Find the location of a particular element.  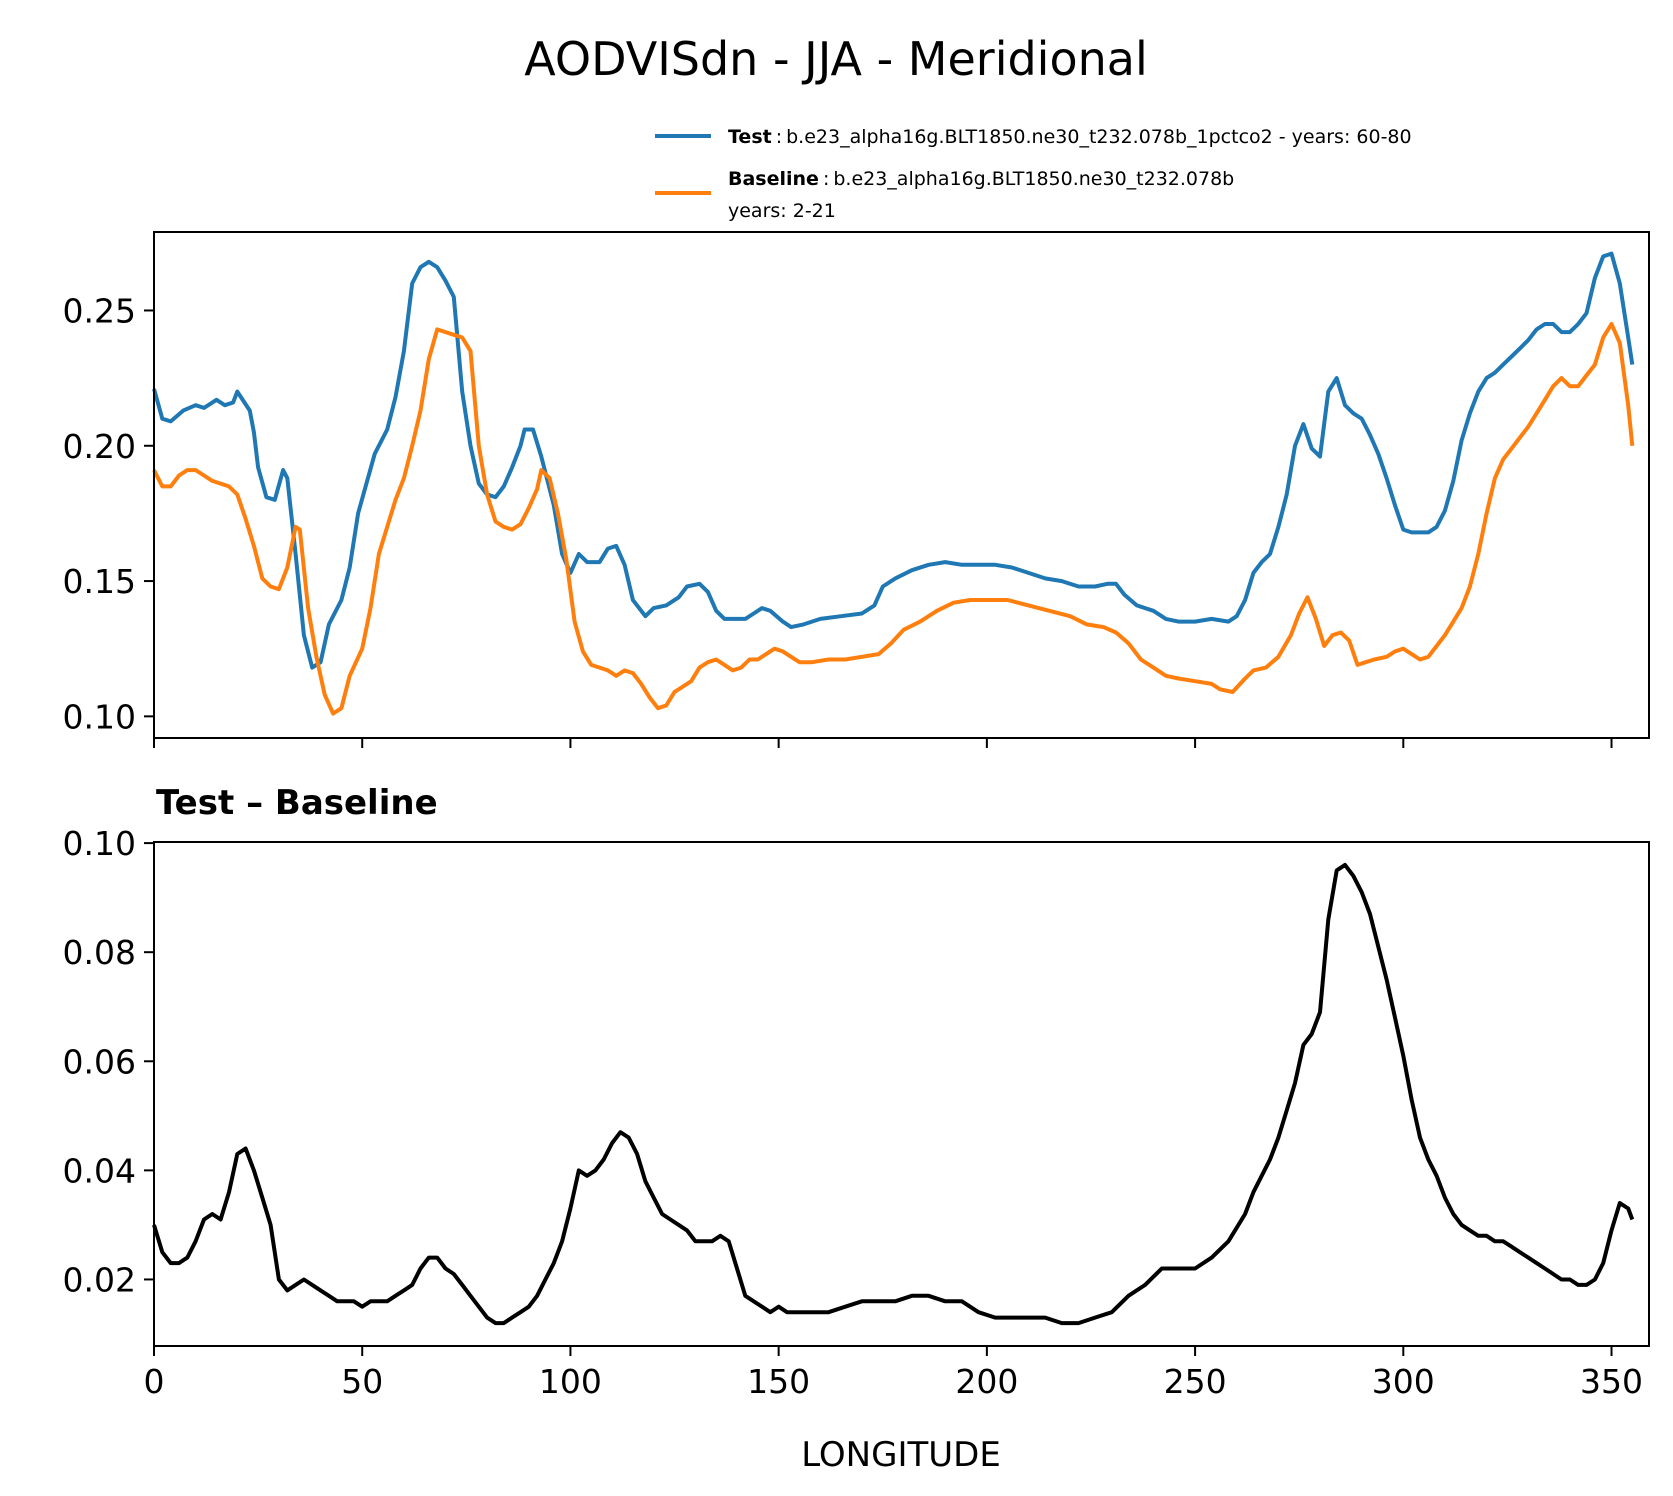

bottom-x-axis: 0 50 100 150 200 250 300 350 is located at coordinates (893, 1373).